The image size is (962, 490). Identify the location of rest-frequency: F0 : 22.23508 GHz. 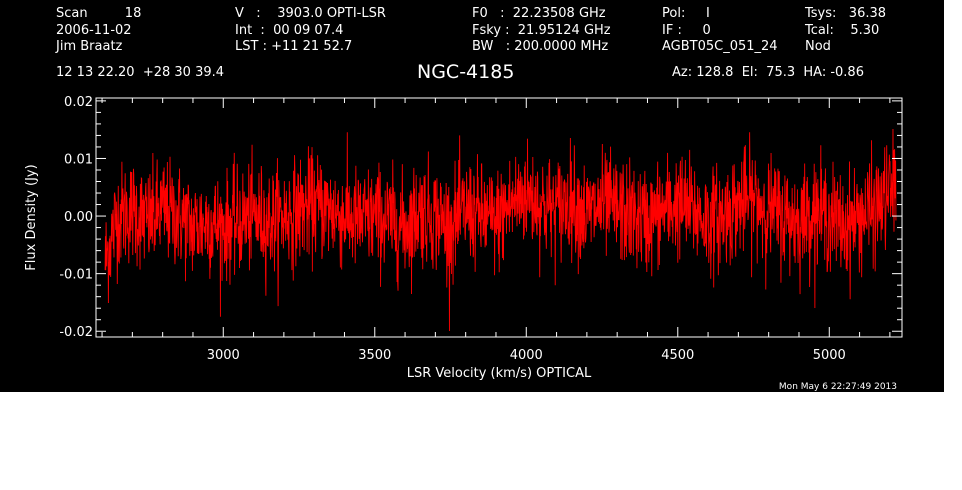
(539, 13).